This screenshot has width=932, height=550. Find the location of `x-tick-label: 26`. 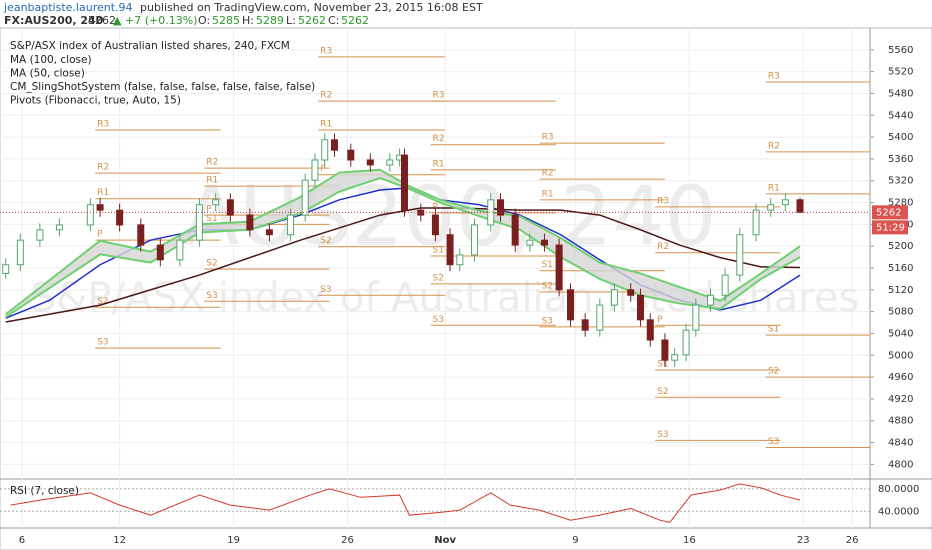

x-tick-label: 26 is located at coordinates (852, 540).